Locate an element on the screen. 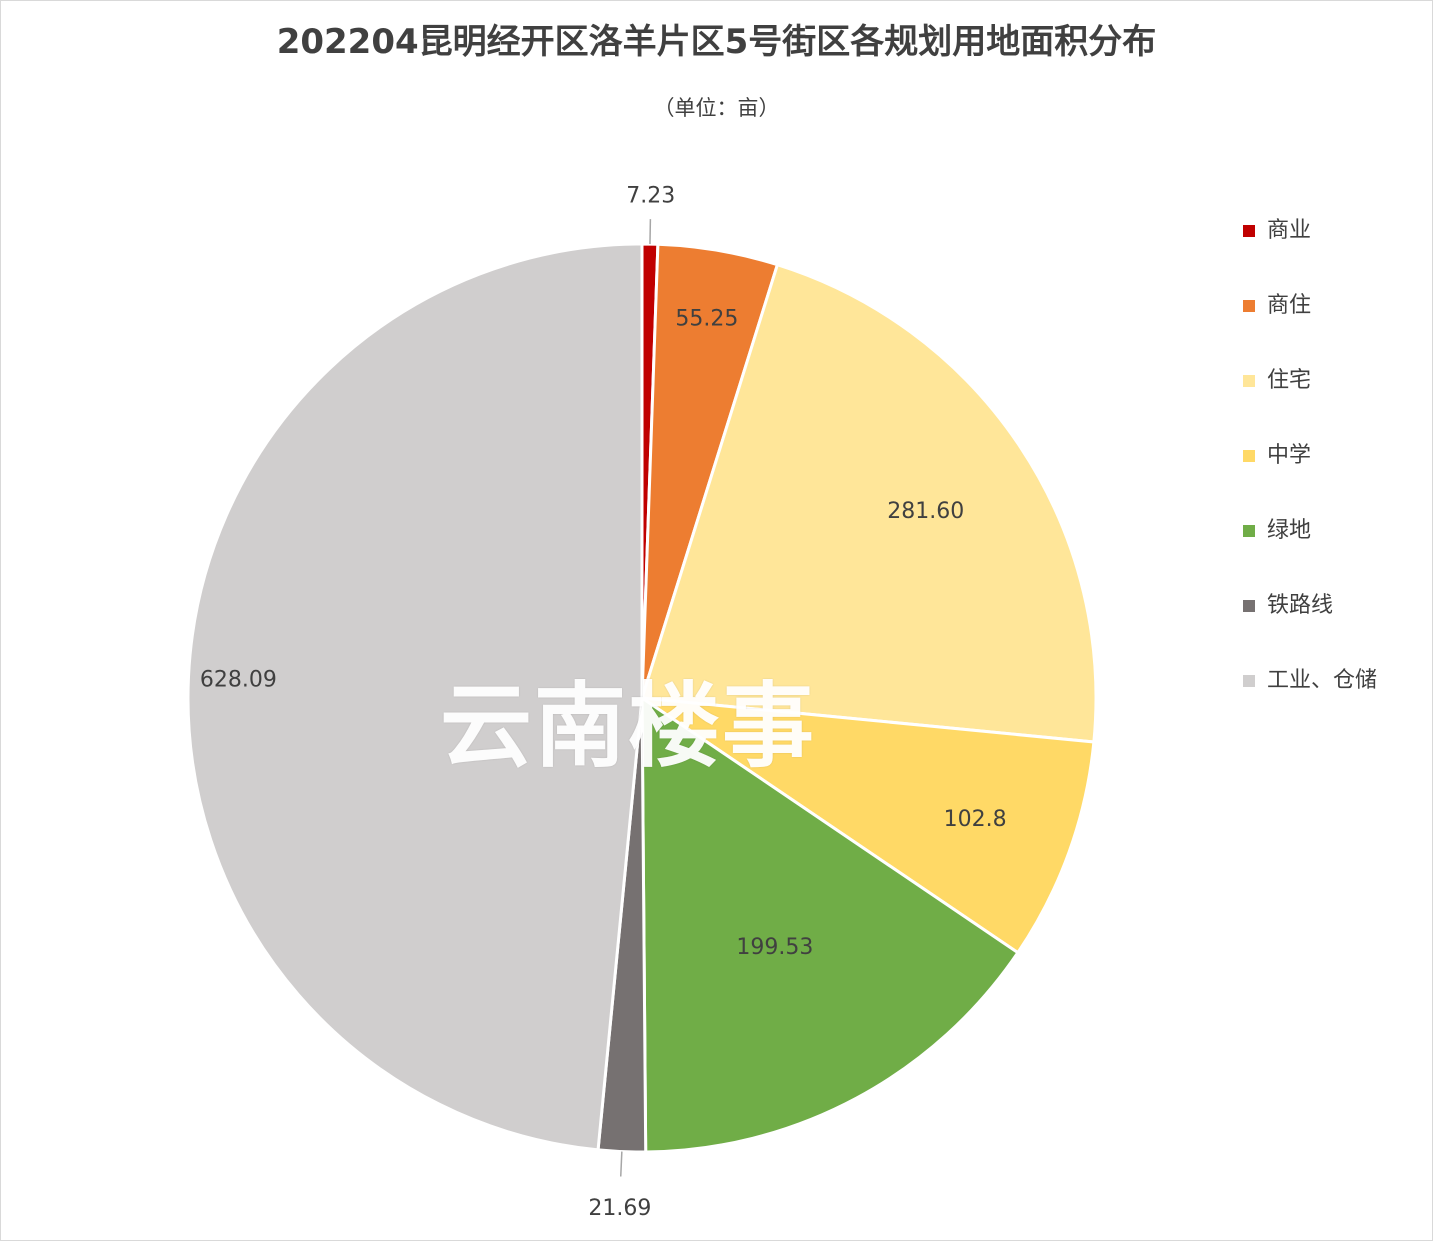  chart-title: 202204昆明经开区洛羊片区5号街区各规划用地面积分布 is located at coordinates (716, 42).